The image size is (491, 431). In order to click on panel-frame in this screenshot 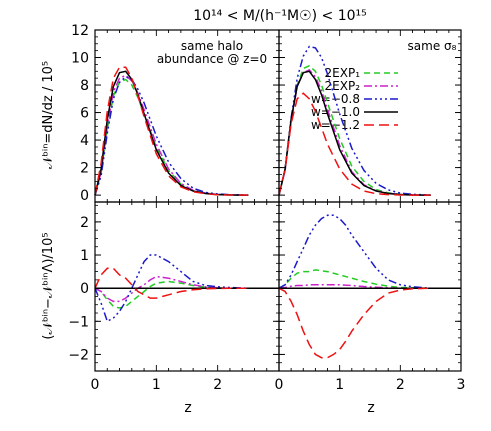, I will do `click(370, 286)`.